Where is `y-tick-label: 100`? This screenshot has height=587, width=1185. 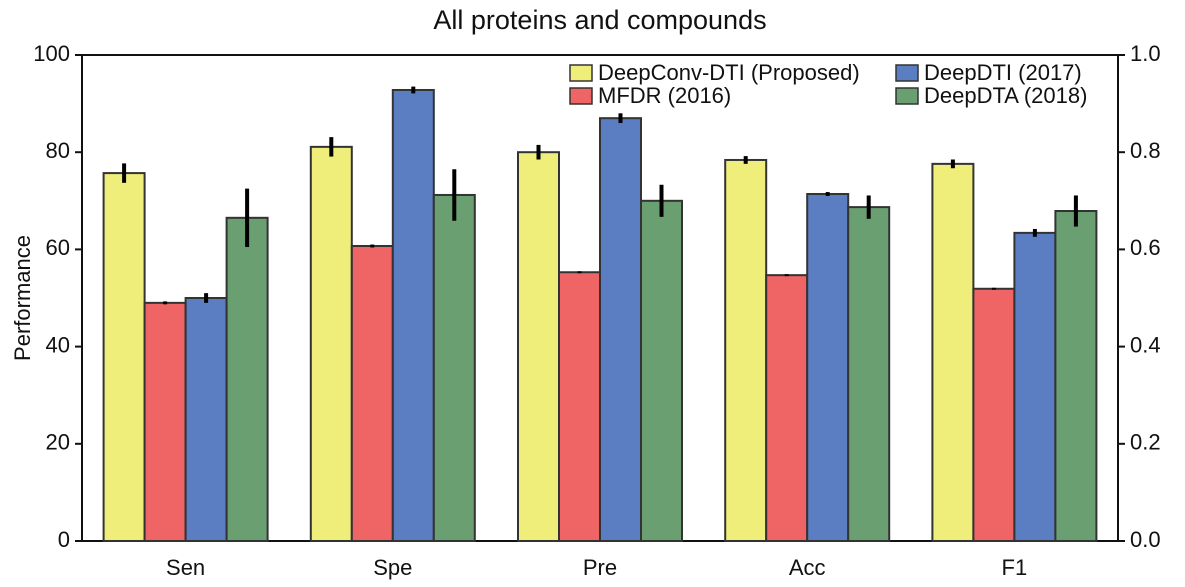
y-tick-label: 100 is located at coordinates (51, 53).